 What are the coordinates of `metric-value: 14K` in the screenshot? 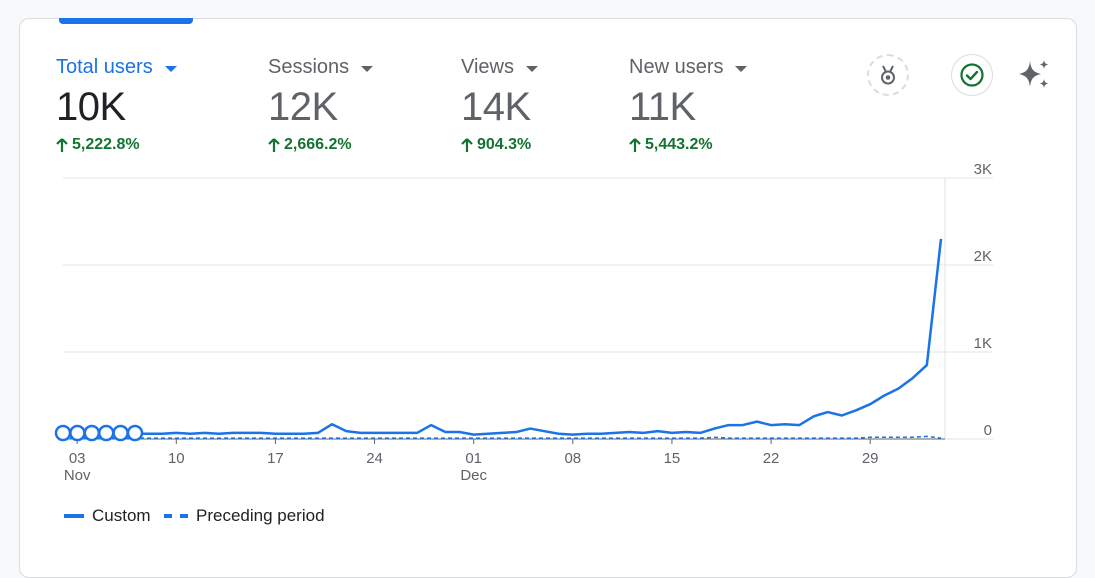 It's located at (496, 107).